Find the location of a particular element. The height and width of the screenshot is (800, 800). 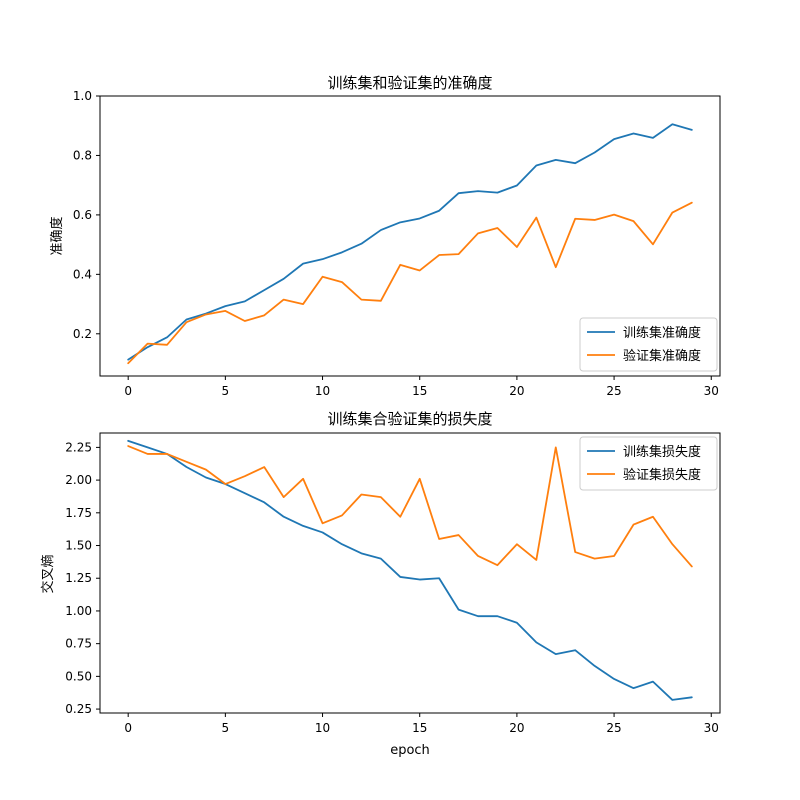

chart-title: 训练集和验证集的准确度 is located at coordinates (409, 83).